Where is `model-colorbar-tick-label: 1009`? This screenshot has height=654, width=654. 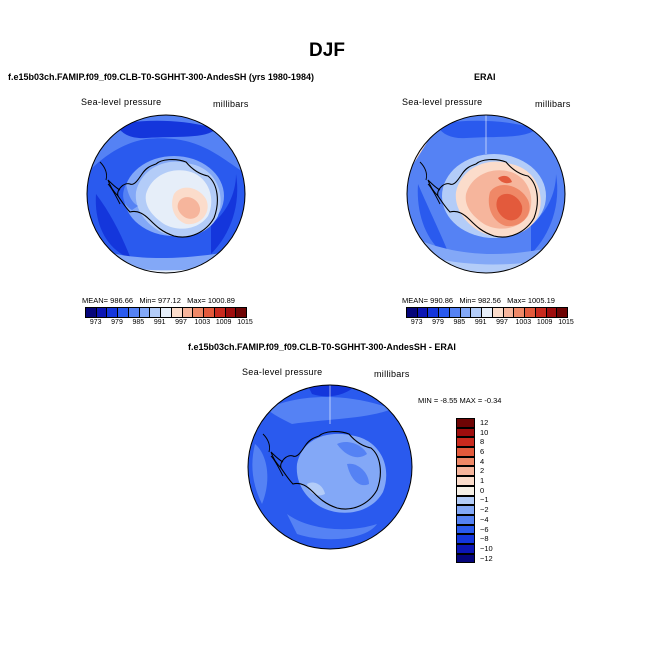
model-colorbar-tick-label: 1009 is located at coordinates (223, 322).